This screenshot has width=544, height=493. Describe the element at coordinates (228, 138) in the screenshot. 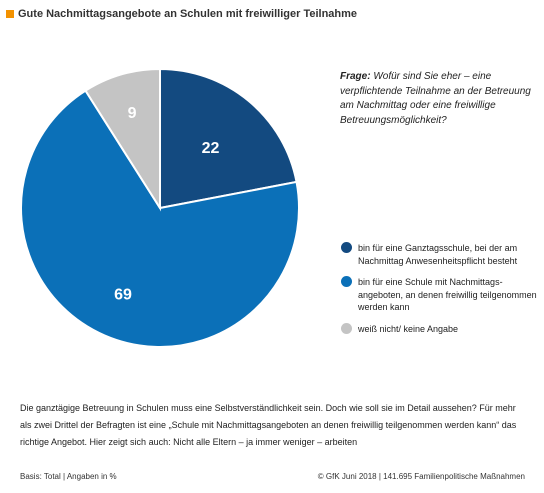

I see `pie-slice-ganztag` at that location.